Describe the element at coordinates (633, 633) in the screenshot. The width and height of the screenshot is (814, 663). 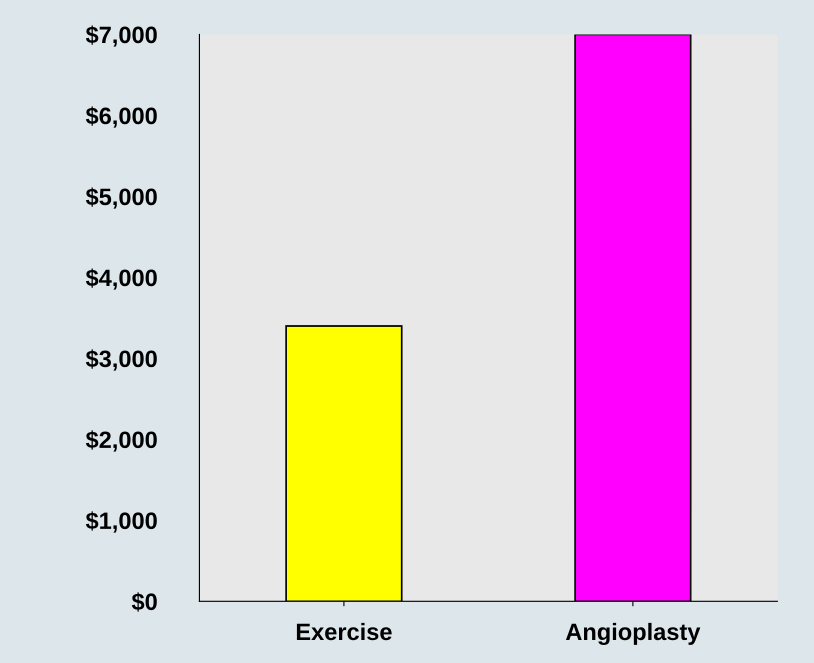
I see `x-tick-label: Angioplasty` at that location.